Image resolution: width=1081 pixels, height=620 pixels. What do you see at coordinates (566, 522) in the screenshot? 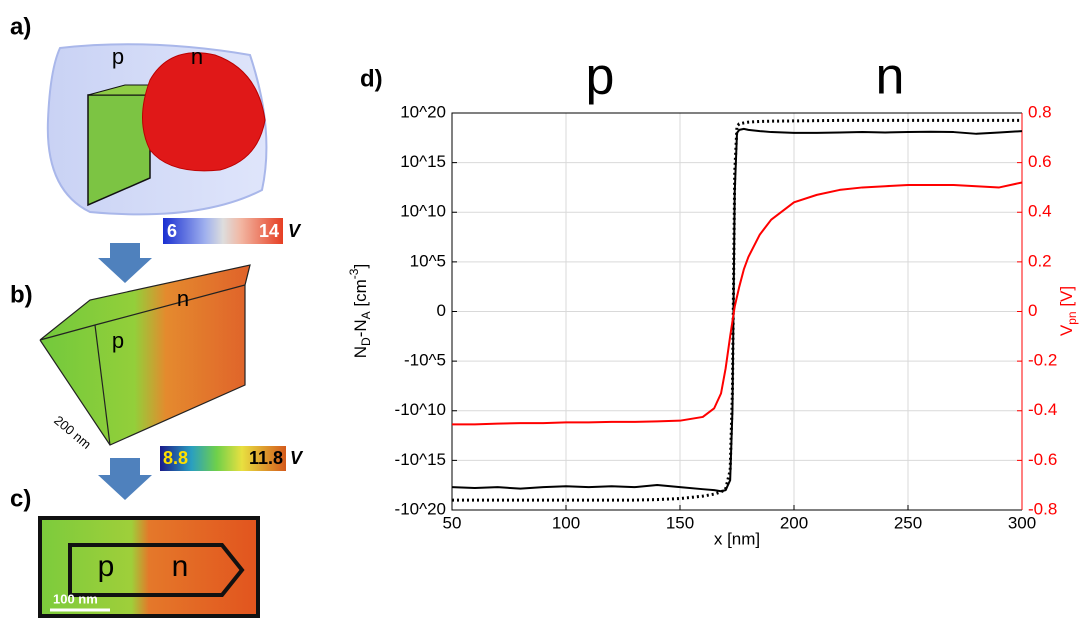
I see `x-tick-label: 100` at bounding box center [566, 522].